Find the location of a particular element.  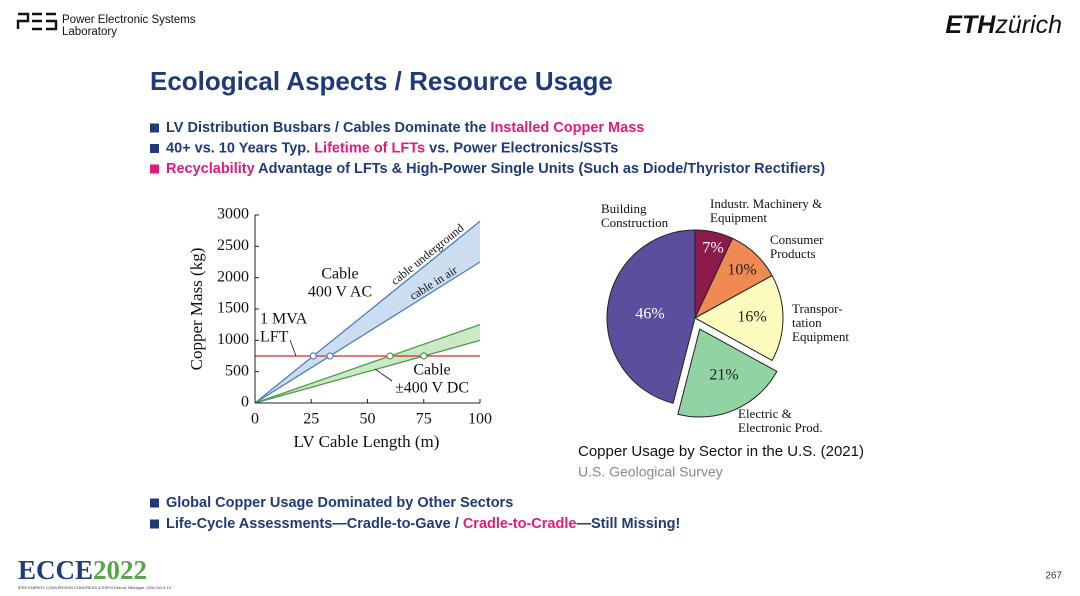

slice-value-label: 21% is located at coordinates (723, 375).